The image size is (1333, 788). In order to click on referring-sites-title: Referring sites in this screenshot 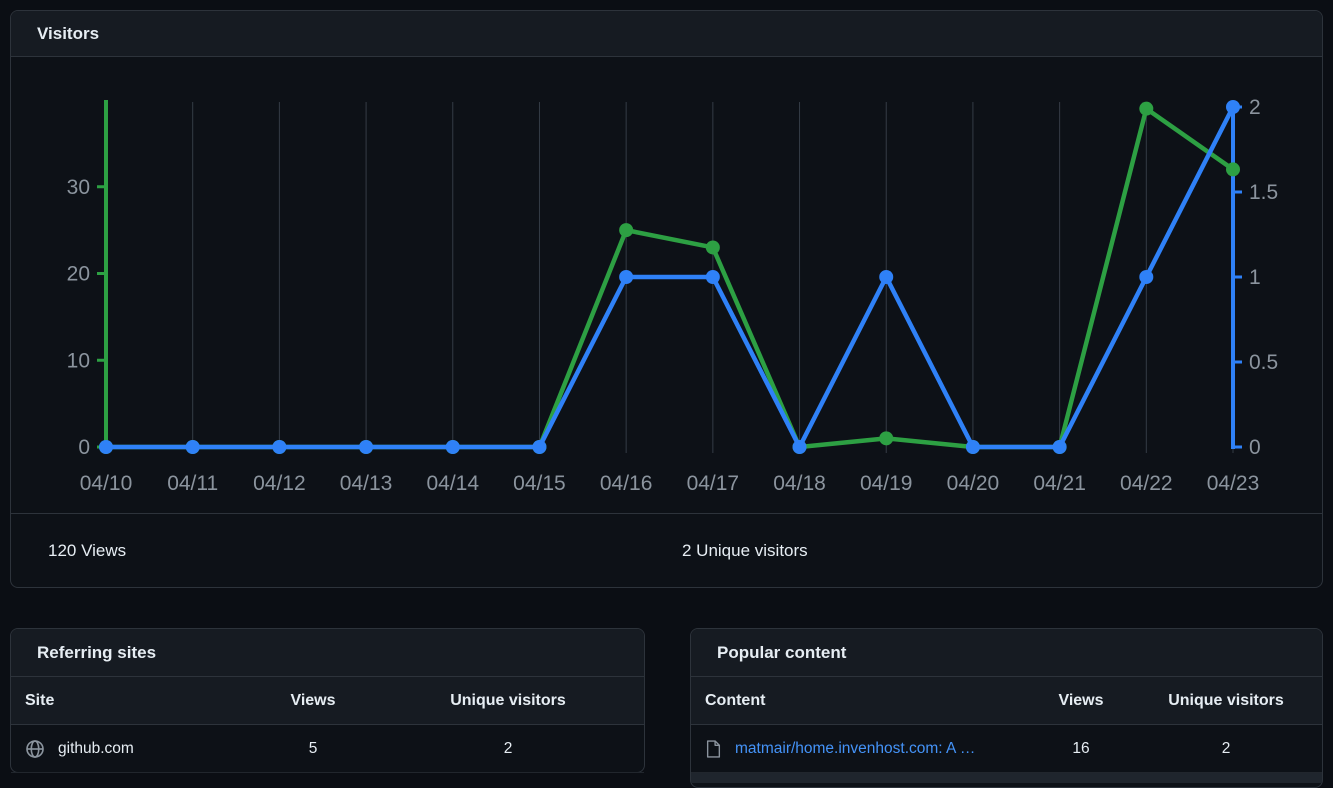, I will do `click(97, 652)`.